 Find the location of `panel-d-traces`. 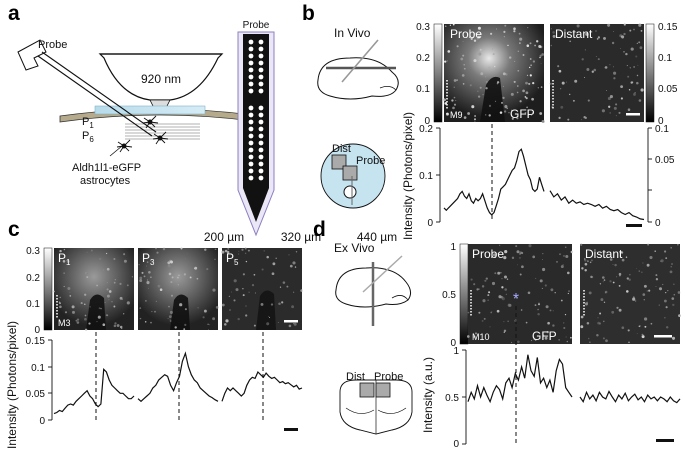

panel-d-traces is located at coordinates (574, 379).